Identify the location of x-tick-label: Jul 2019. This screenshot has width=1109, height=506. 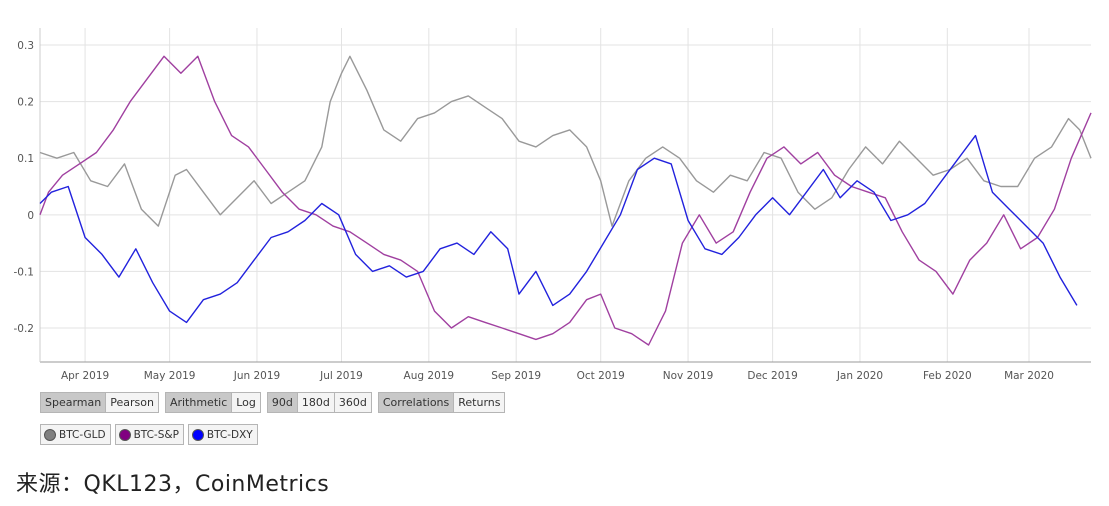
(341, 376).